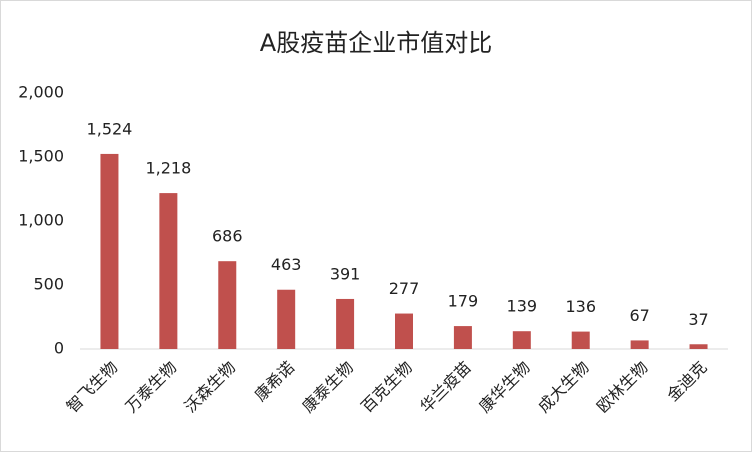  Describe the element at coordinates (463, 301) in the screenshot. I see `data-label: 179` at that location.